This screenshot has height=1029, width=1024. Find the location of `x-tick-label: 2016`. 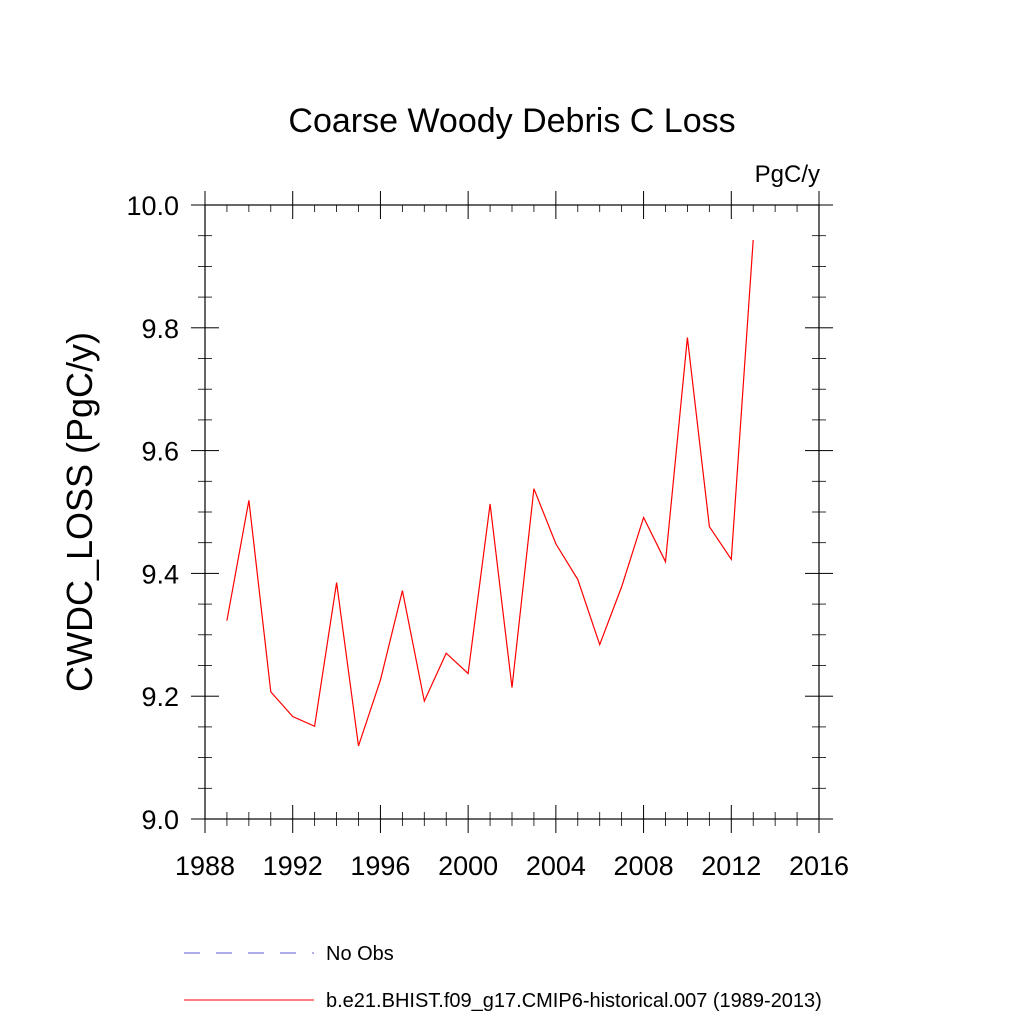

x-tick-label: 2016 is located at coordinates (819, 866).